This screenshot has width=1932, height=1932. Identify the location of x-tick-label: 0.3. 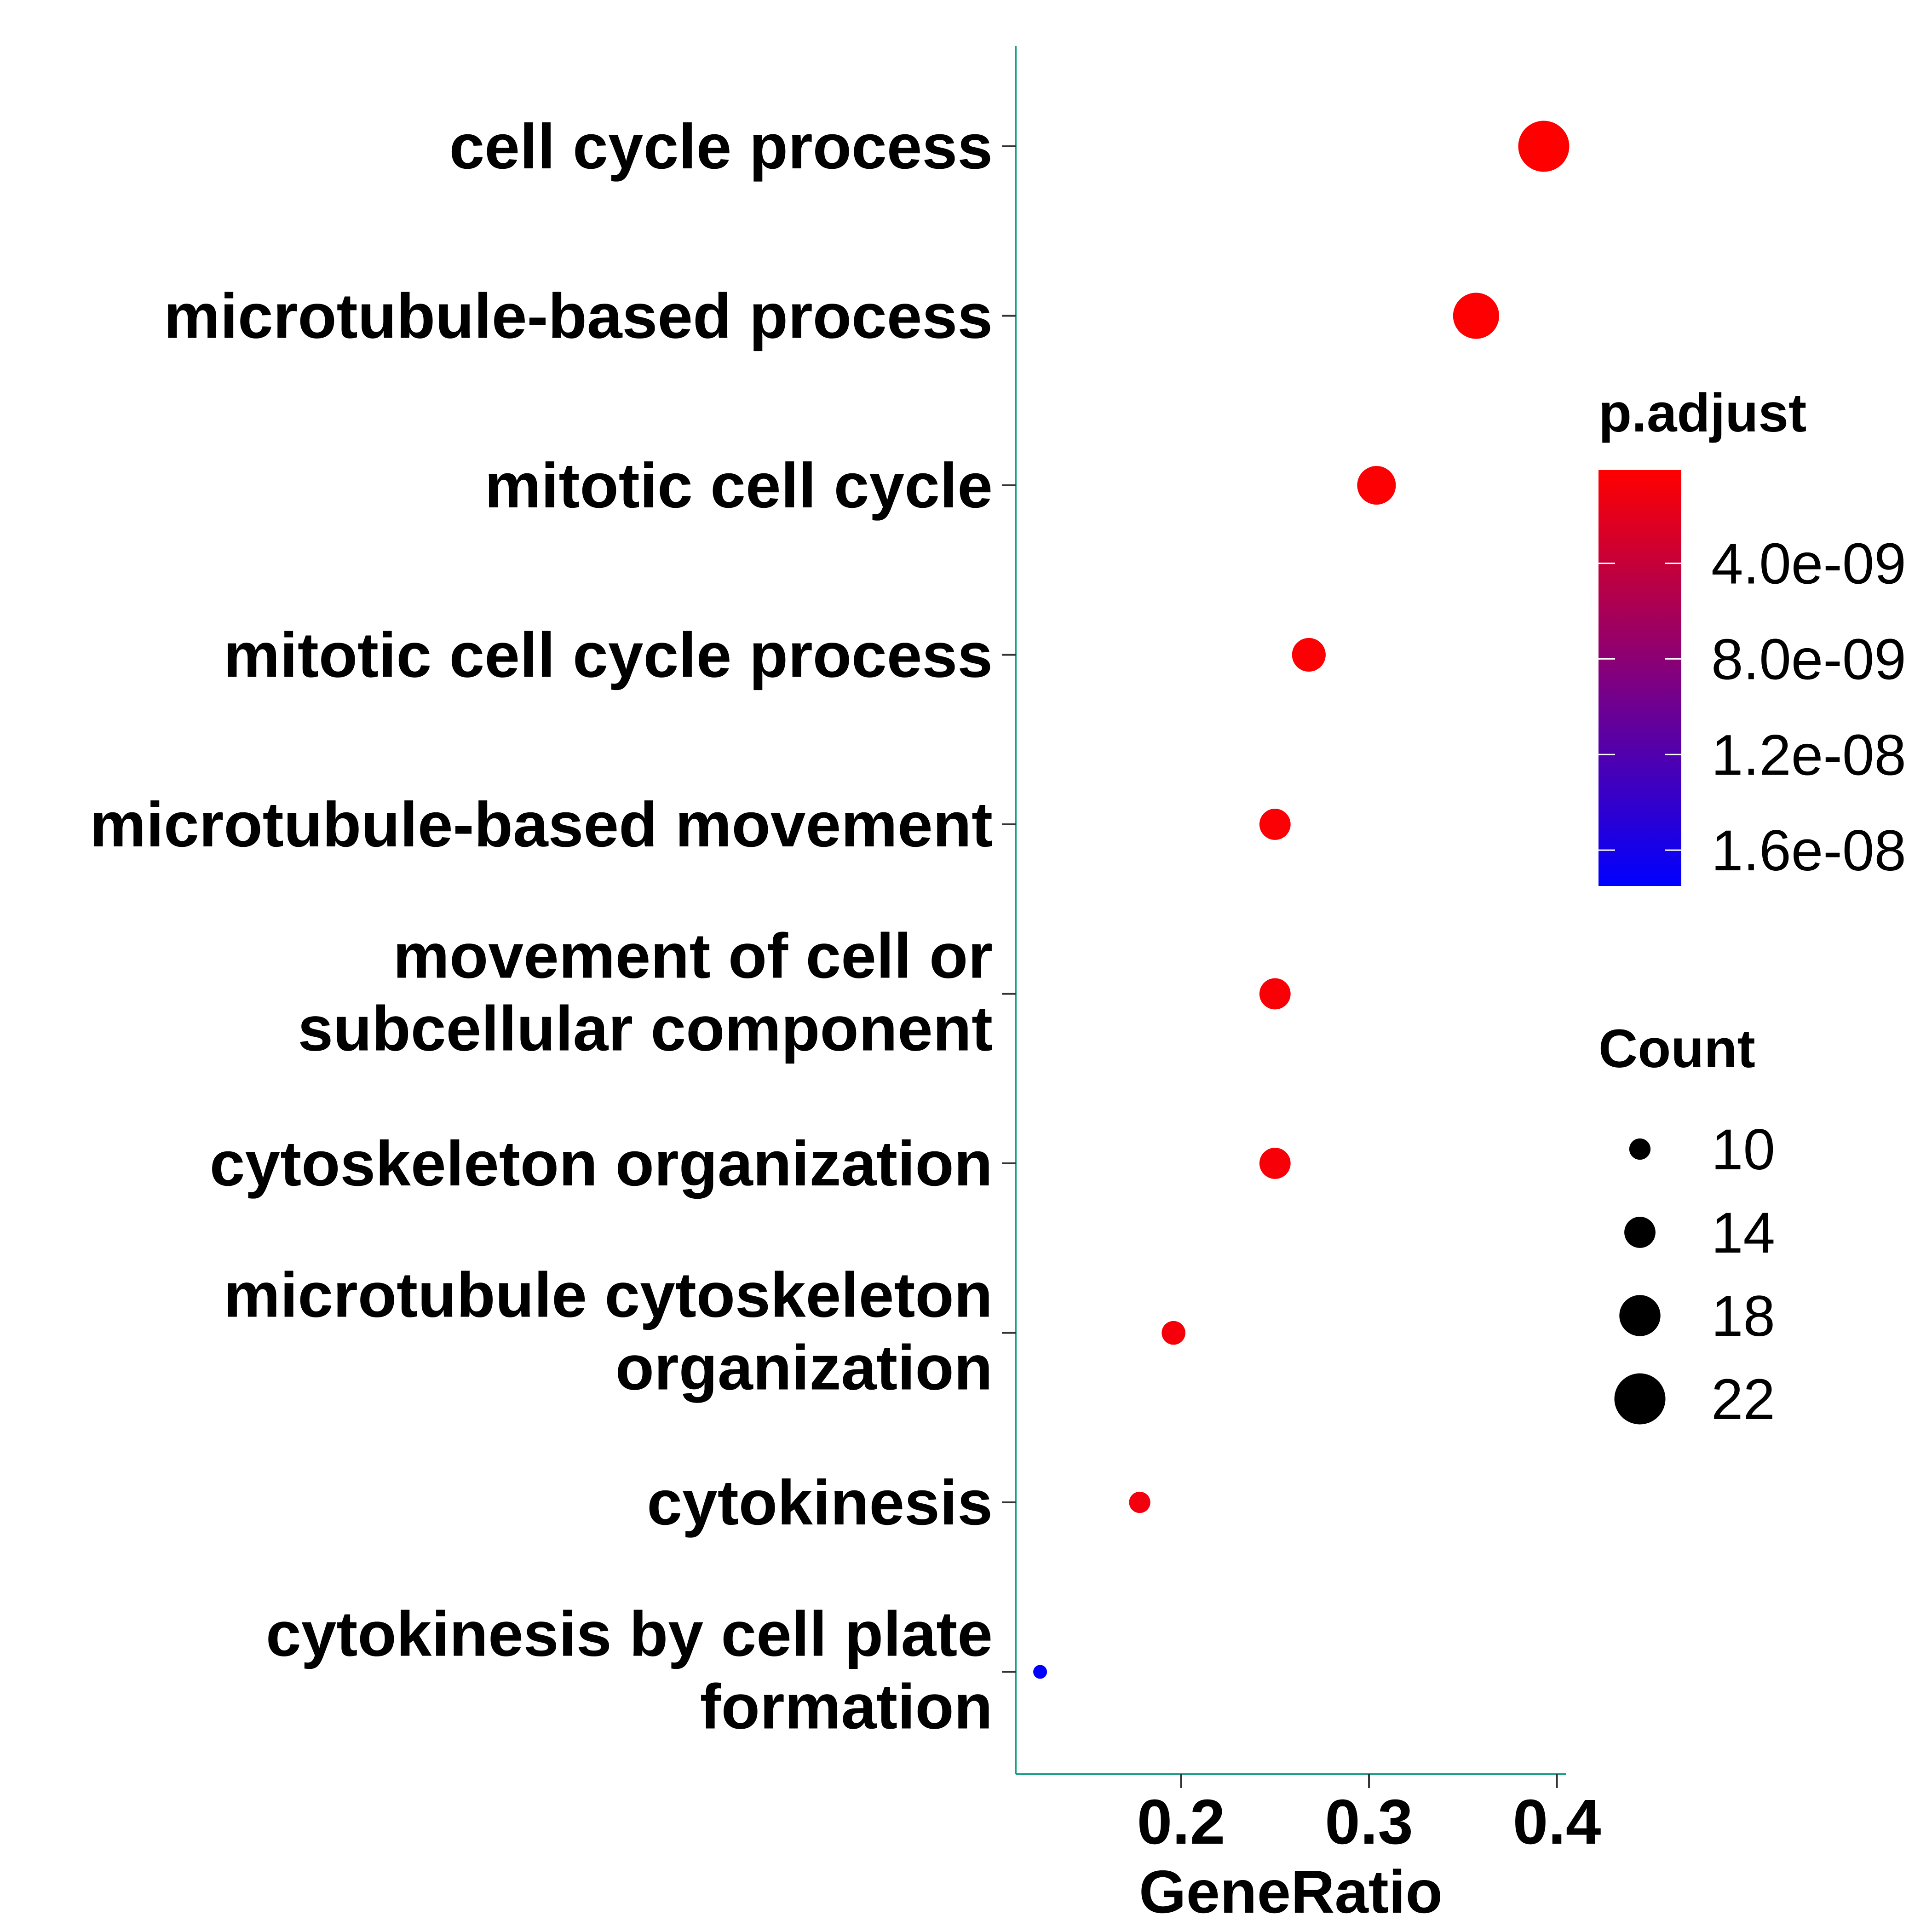
(1369, 1822).